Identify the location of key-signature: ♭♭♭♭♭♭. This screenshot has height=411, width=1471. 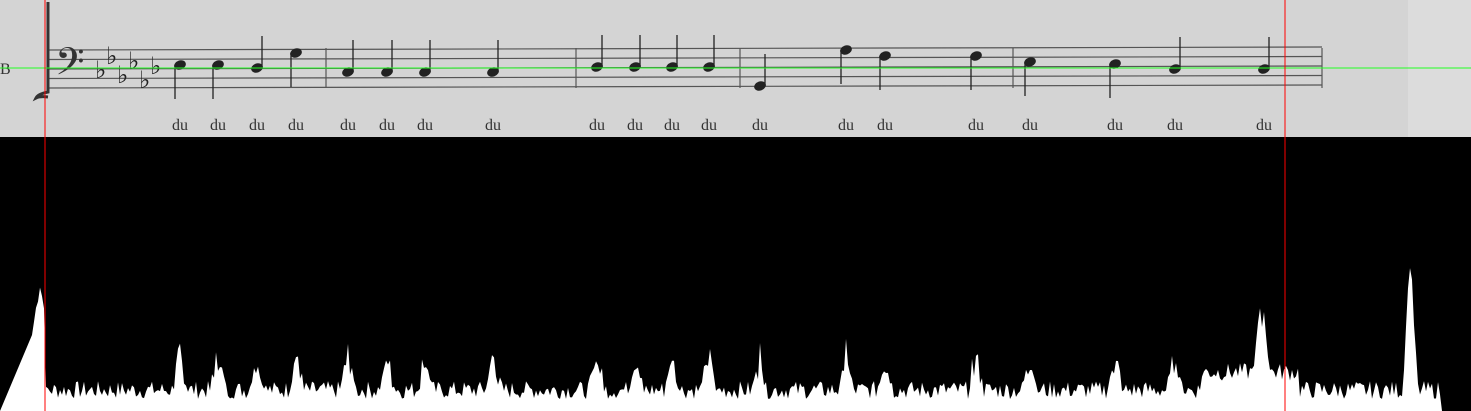
(128, 69).